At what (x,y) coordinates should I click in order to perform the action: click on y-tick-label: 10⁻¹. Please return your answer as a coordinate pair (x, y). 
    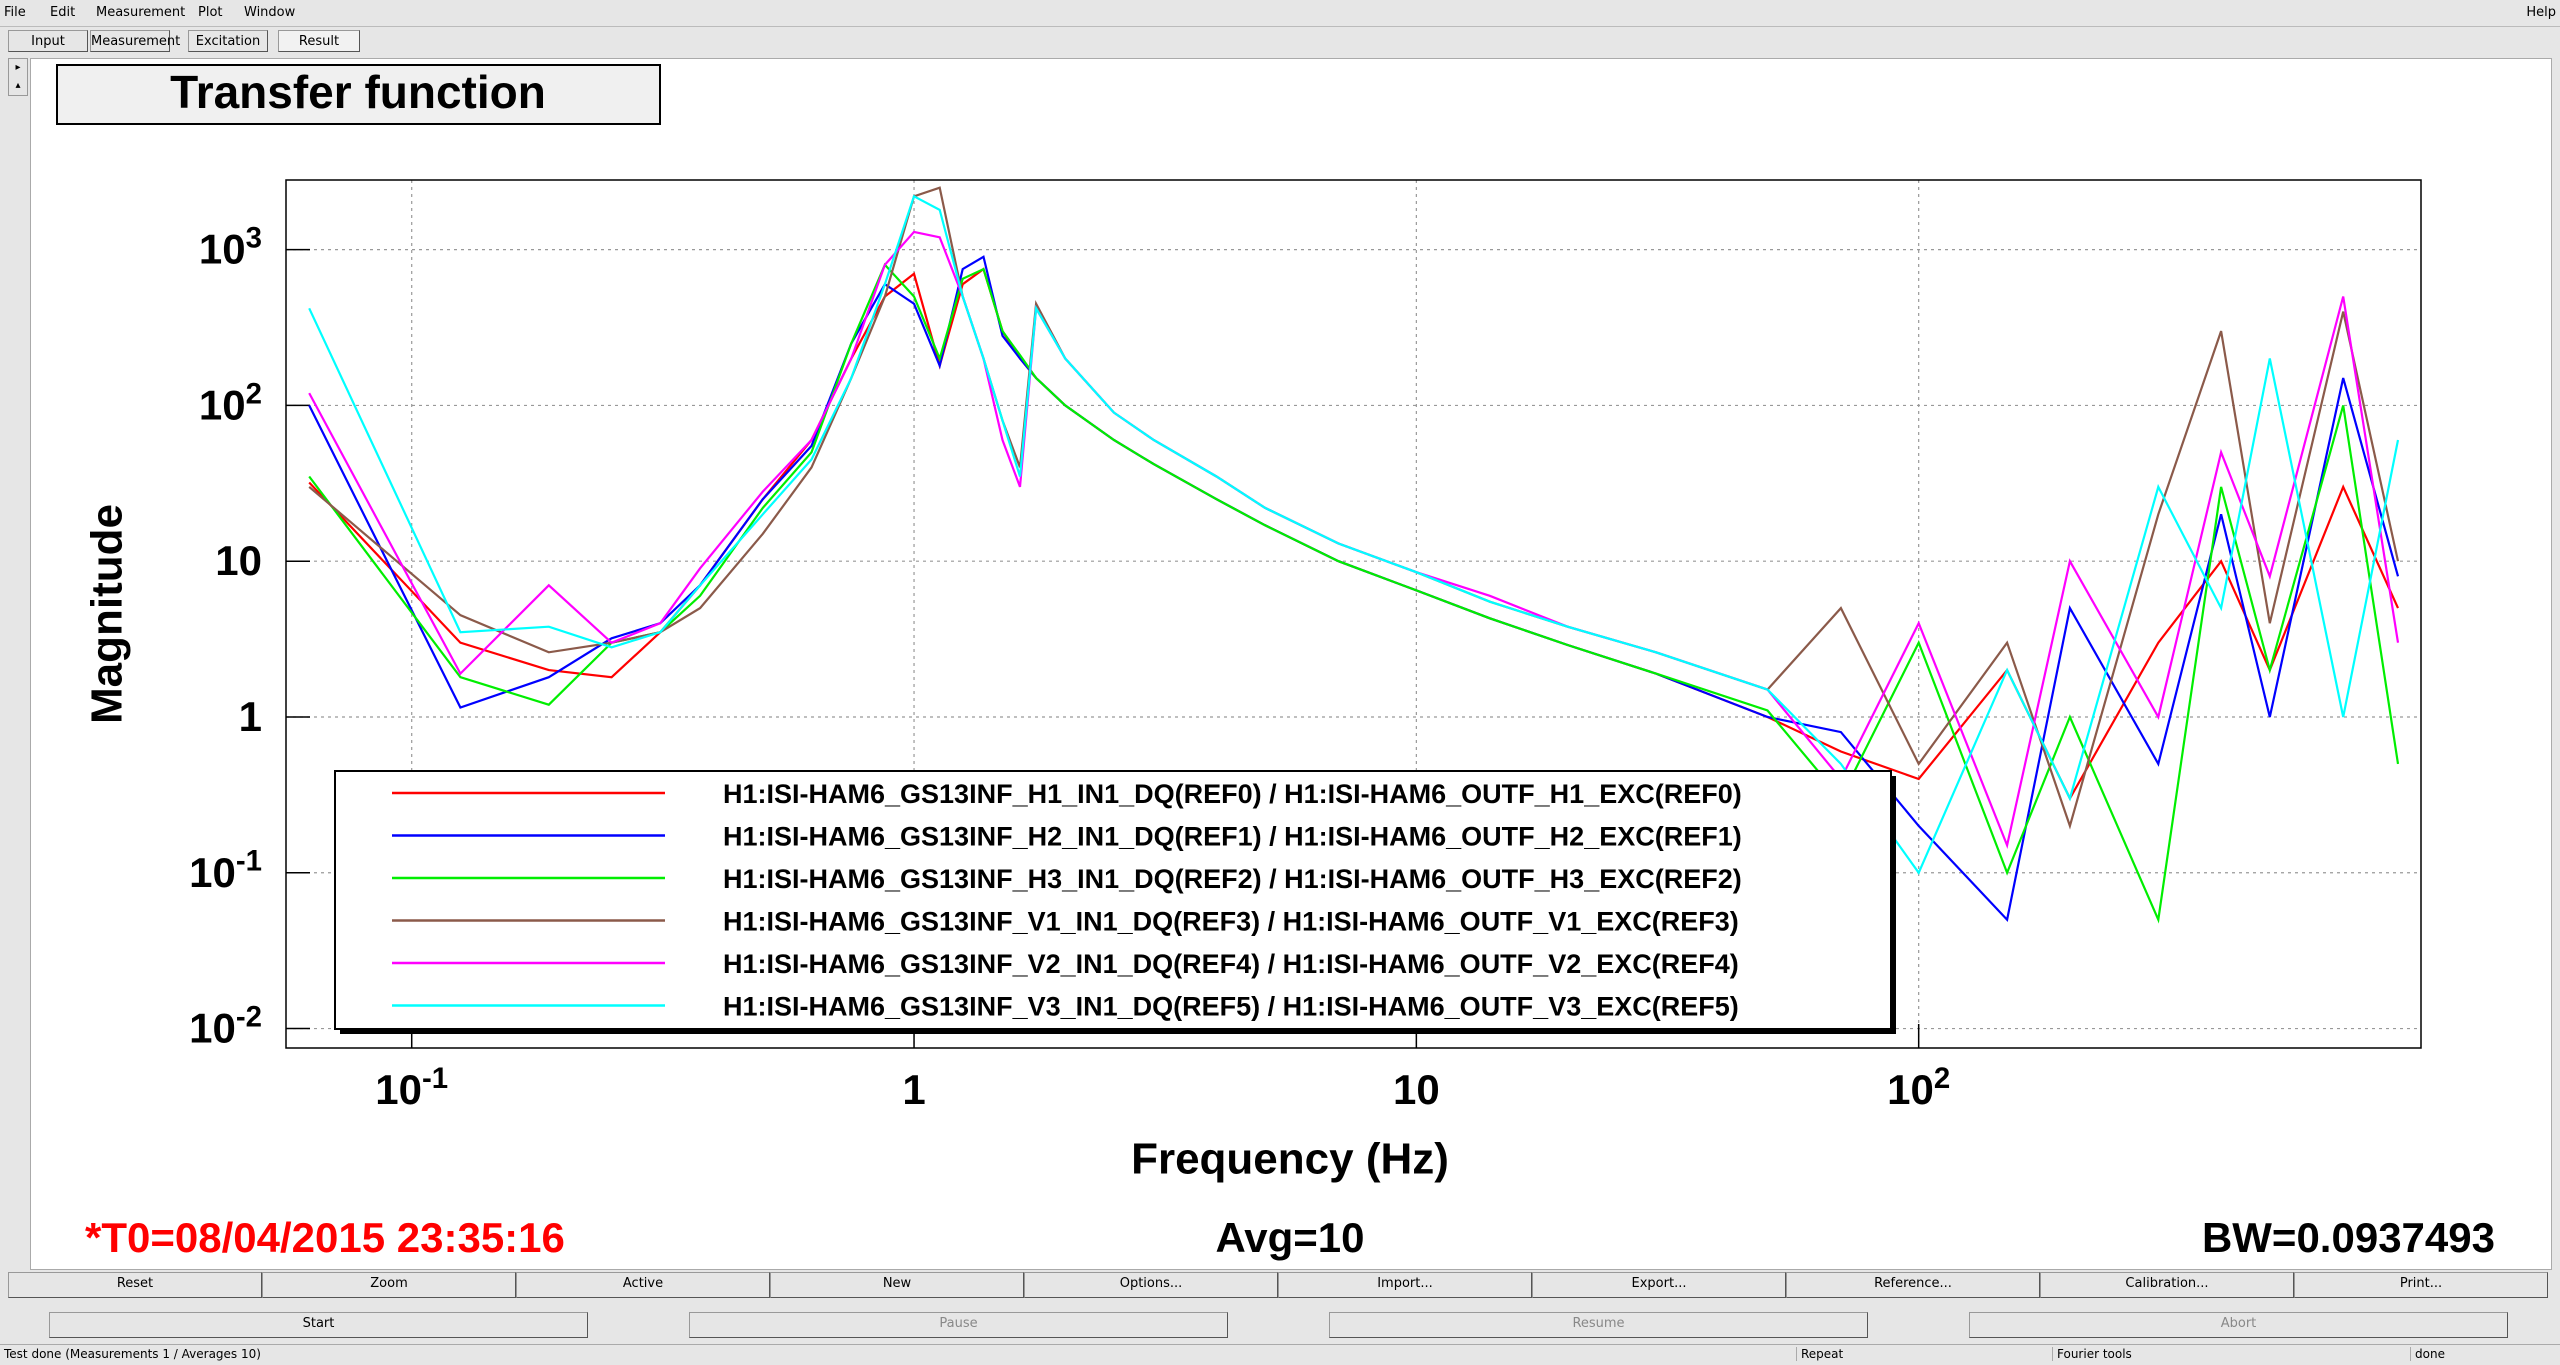
    Looking at the image, I should click on (225, 870).